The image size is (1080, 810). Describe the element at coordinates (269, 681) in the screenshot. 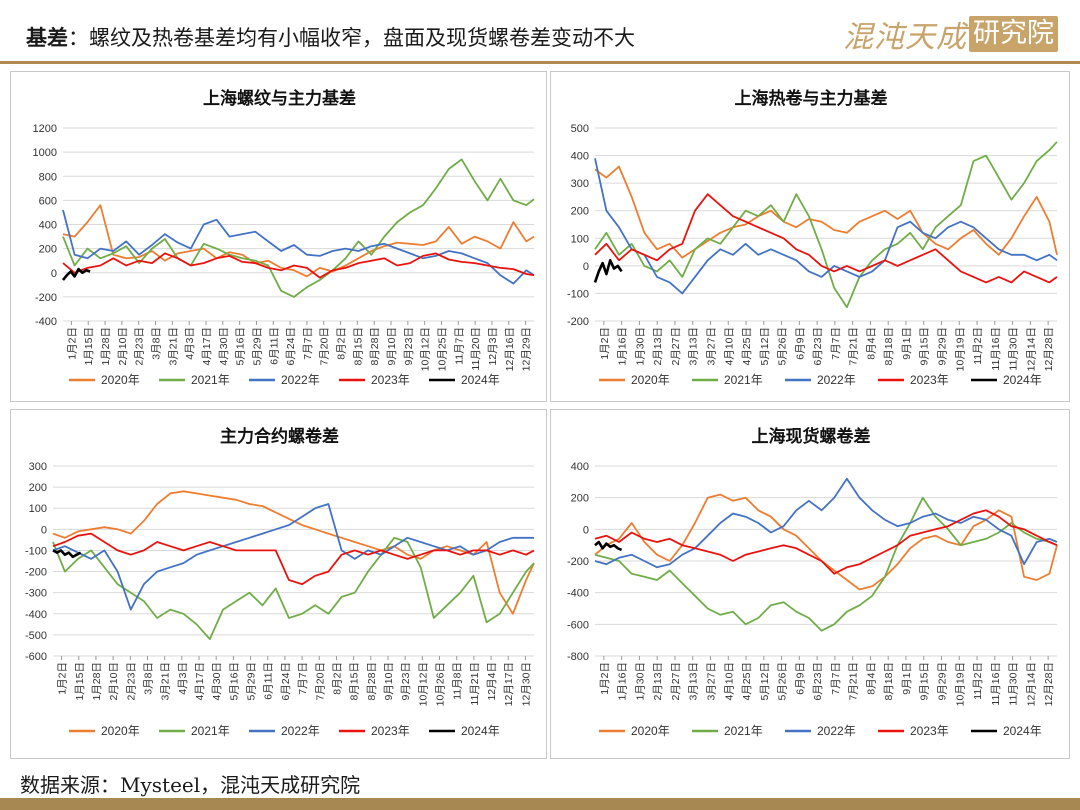

I see `x-tick-label: 6月11日` at that location.